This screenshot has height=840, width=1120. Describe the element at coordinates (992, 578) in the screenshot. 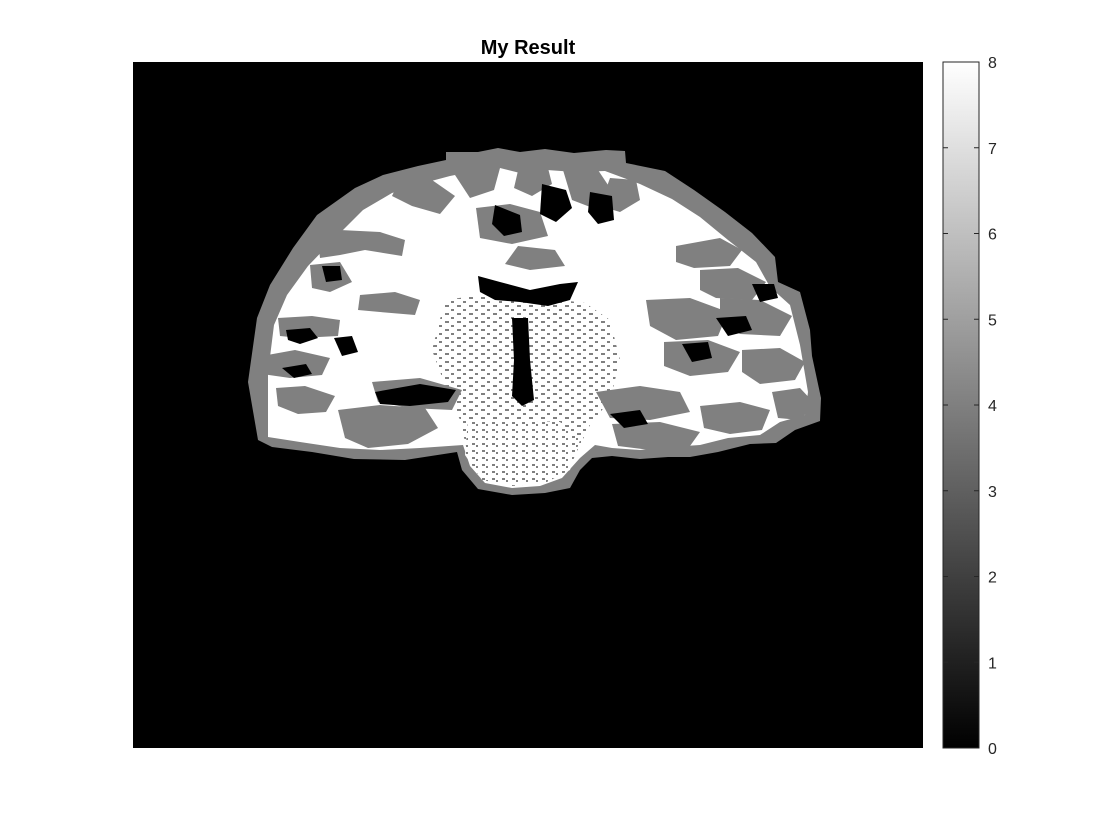

I see `colorbar-tick-label: 2` at that location.